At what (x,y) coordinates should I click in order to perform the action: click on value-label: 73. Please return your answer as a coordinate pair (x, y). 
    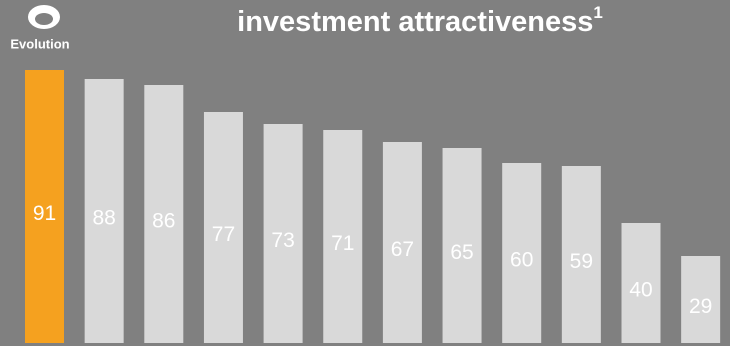
    Looking at the image, I should click on (282, 240).